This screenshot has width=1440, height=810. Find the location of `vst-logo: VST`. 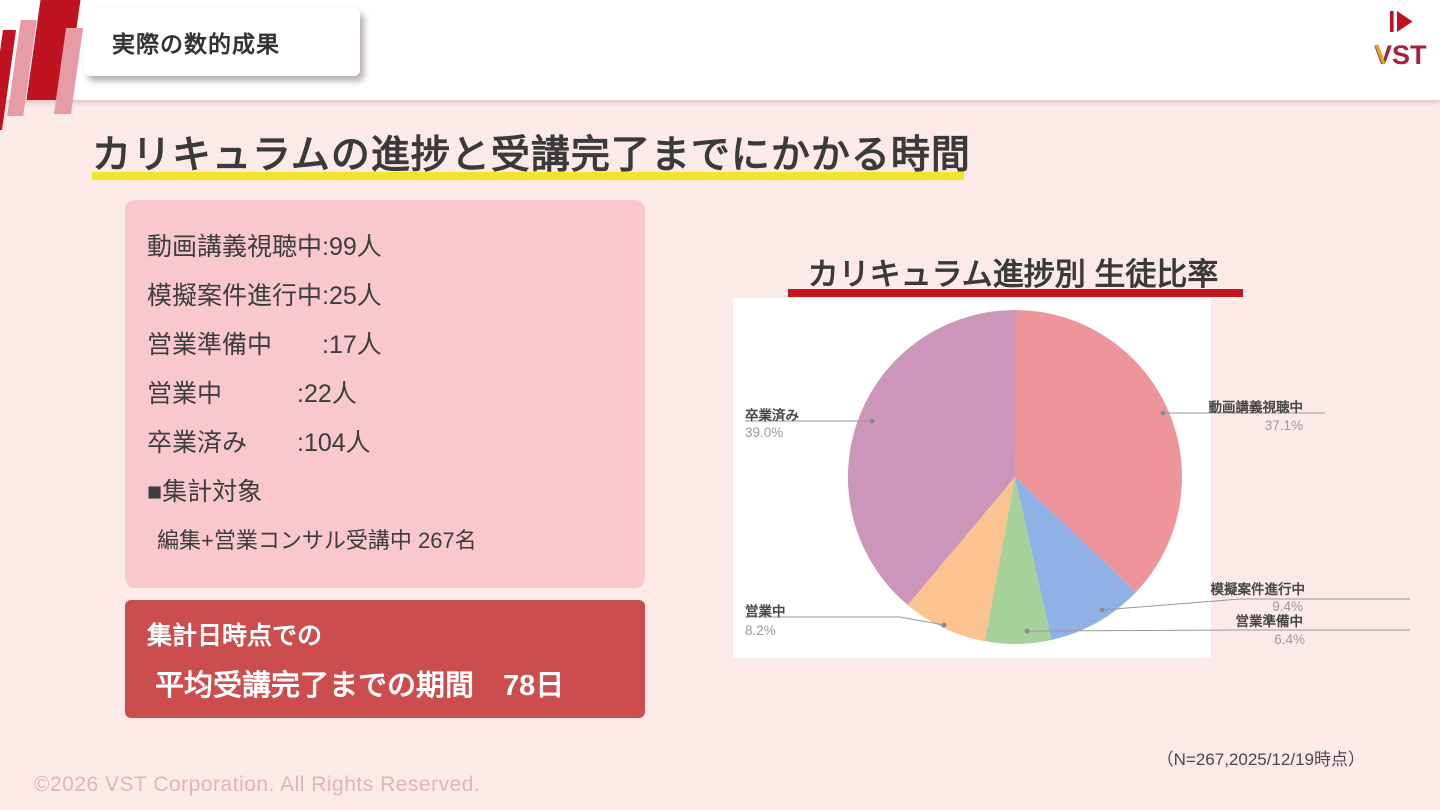

vst-logo: VST is located at coordinates (1401, 39).